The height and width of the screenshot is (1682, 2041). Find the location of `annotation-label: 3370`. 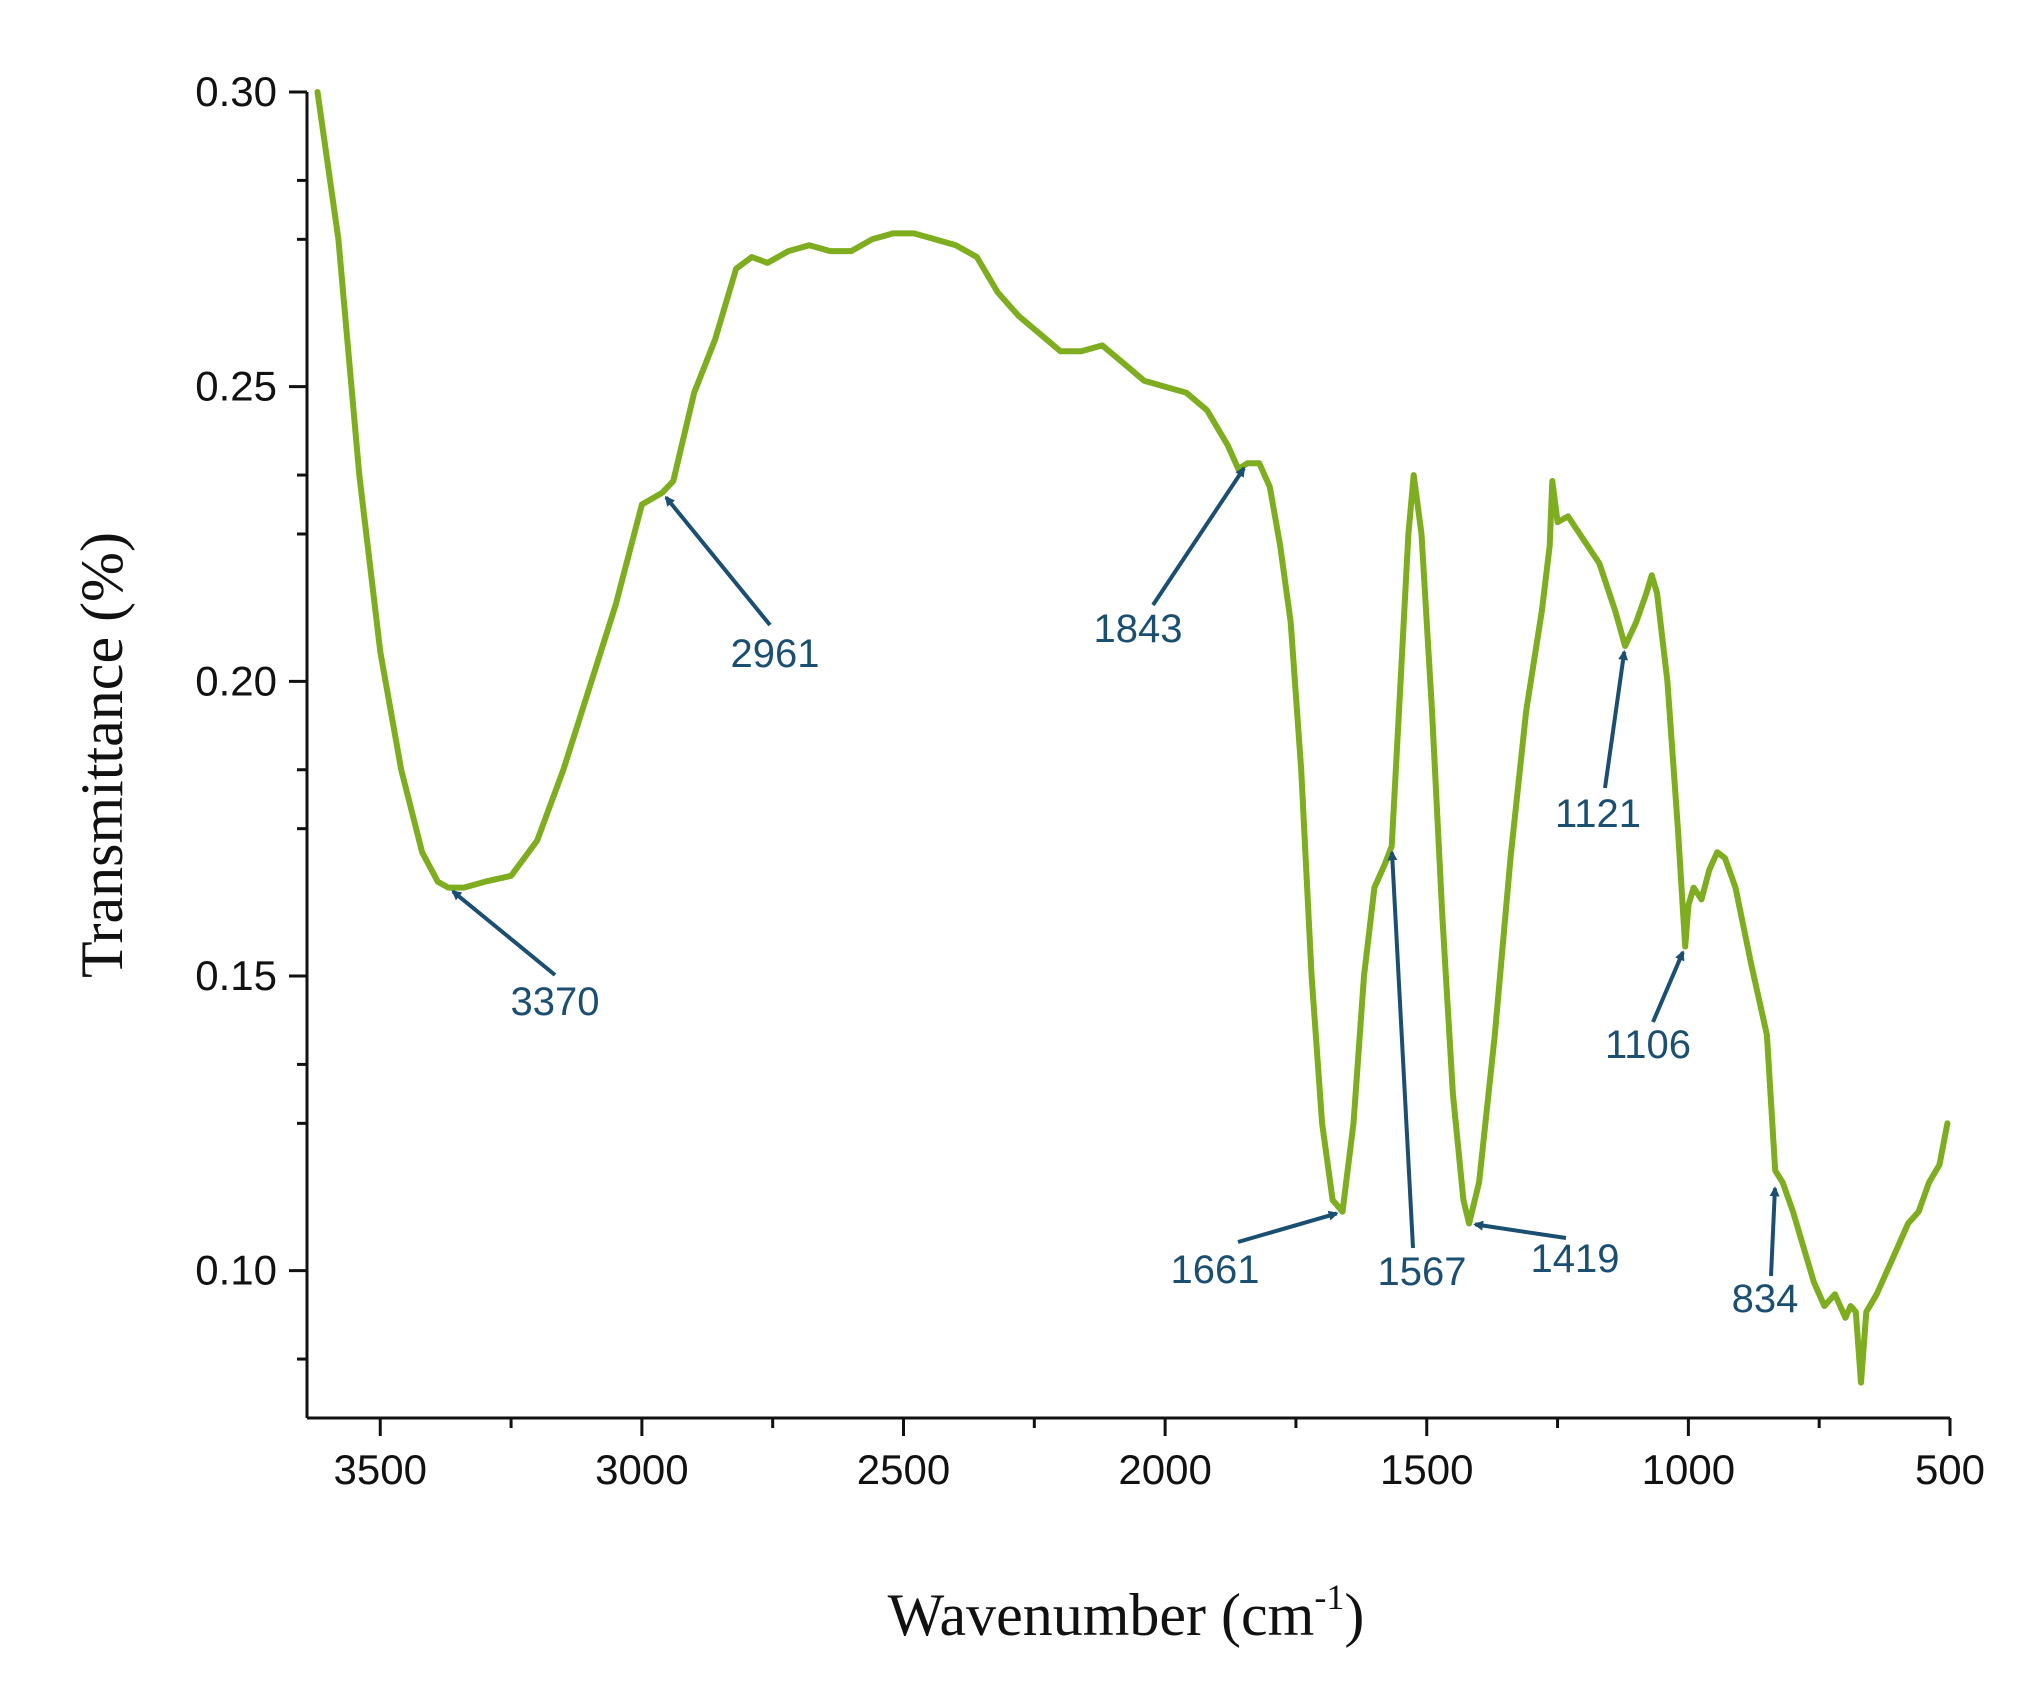

annotation-label: 3370 is located at coordinates (555, 1002).